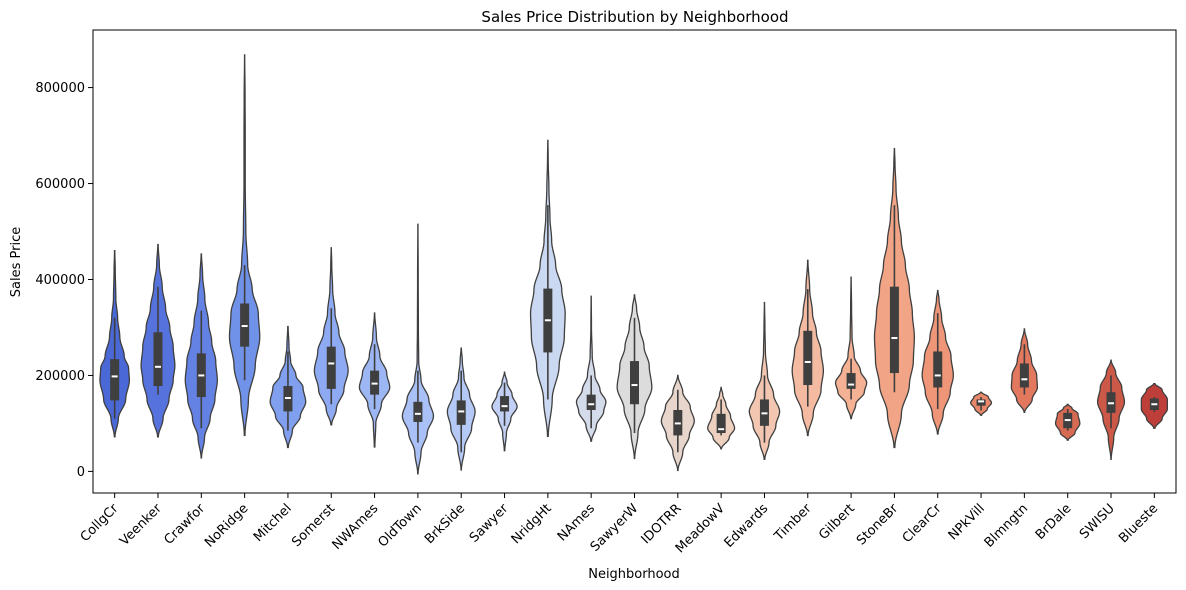 The height and width of the screenshot is (590, 1186). What do you see at coordinates (60, 88) in the screenshot?
I see `y-tick-label: 800000` at bounding box center [60, 88].